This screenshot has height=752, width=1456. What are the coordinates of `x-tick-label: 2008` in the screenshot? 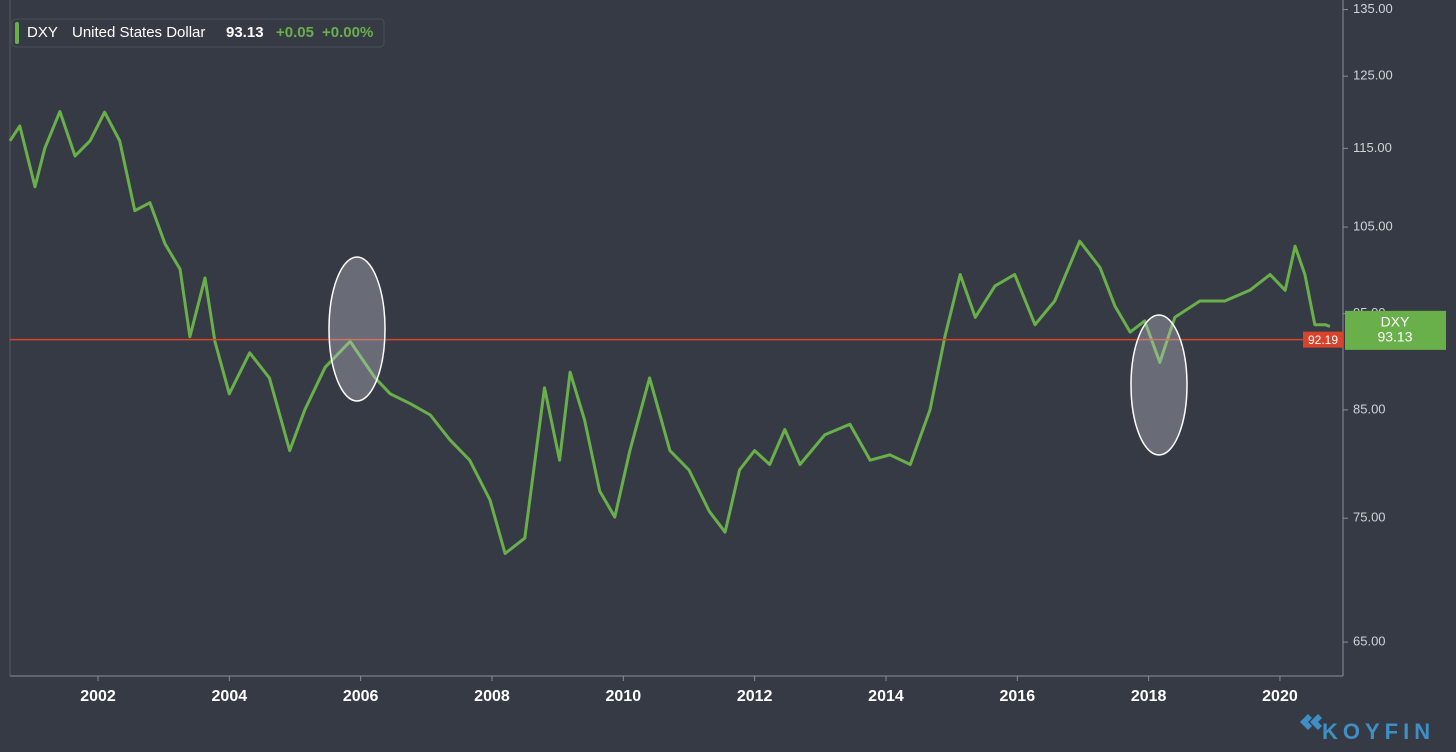 It's located at (492, 696).